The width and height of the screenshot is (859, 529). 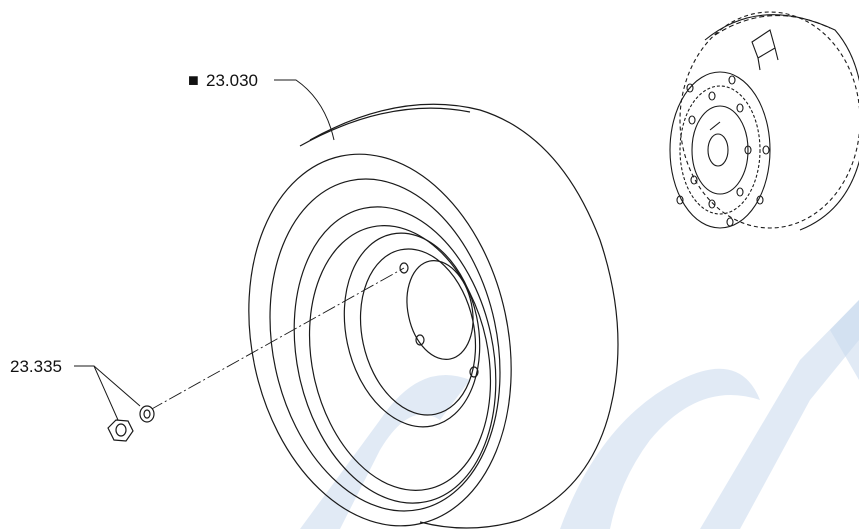 What do you see at coordinates (120, 430) in the screenshot?
I see `nut` at bounding box center [120, 430].